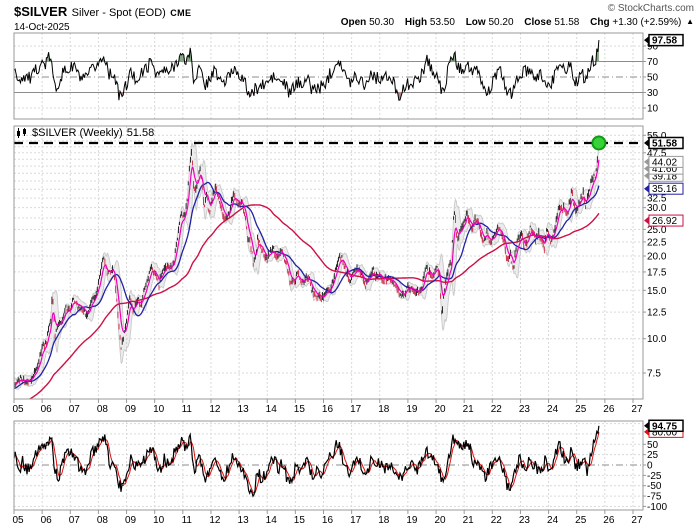 This screenshot has width=700, height=530. I want to click on rsi-panel-border, so click(328, 76).